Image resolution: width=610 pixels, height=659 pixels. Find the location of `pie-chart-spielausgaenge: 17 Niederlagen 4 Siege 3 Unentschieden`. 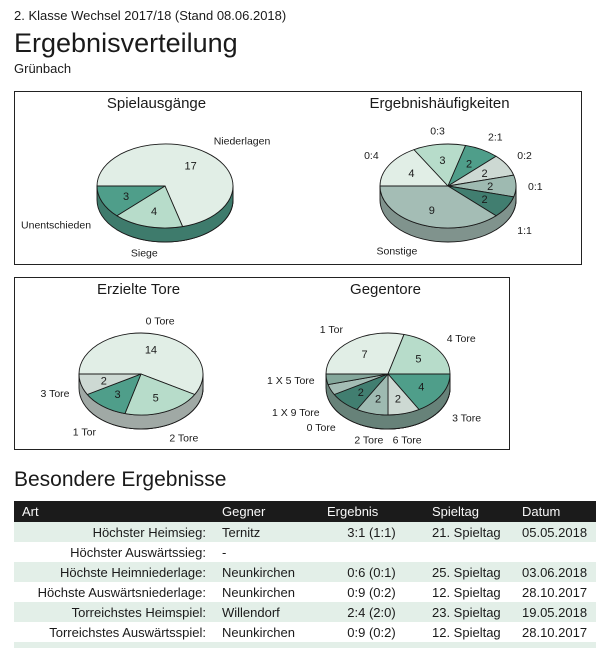

pie-chart-spielausgaenge: 17 Niederlagen 4 Siege 3 Unentschieden is located at coordinates (146, 197).